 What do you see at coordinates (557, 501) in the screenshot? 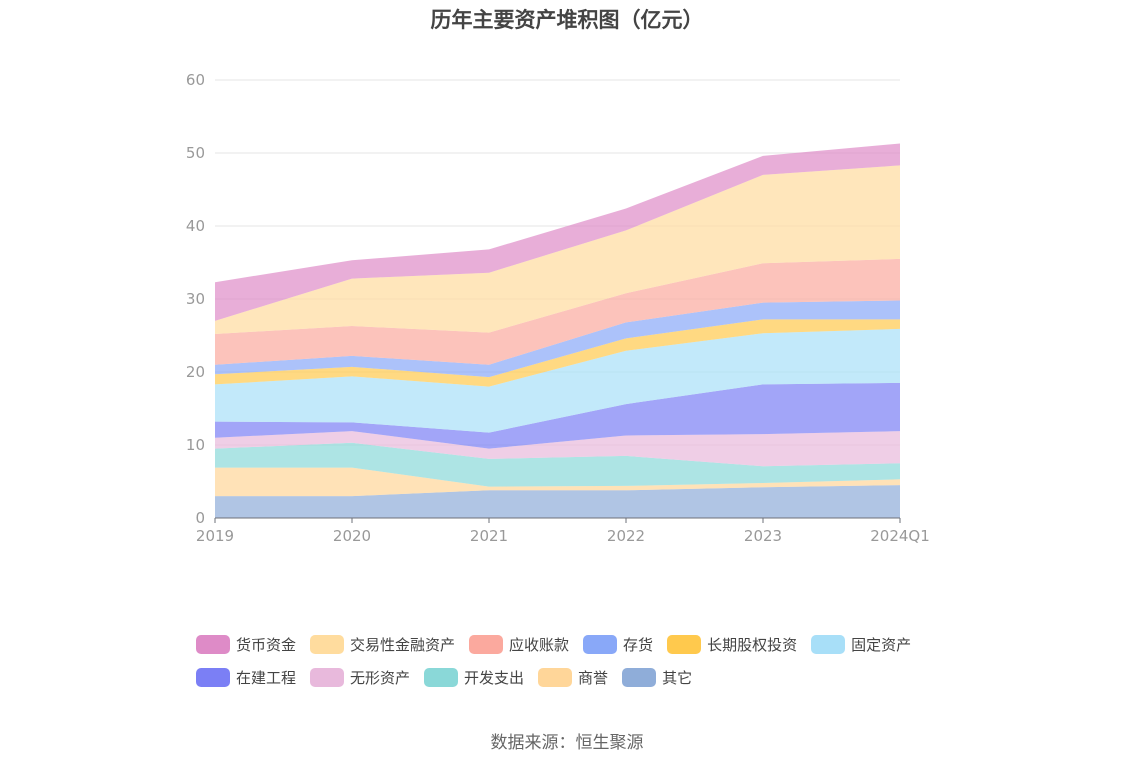
I see `area-series-其它` at bounding box center [557, 501].